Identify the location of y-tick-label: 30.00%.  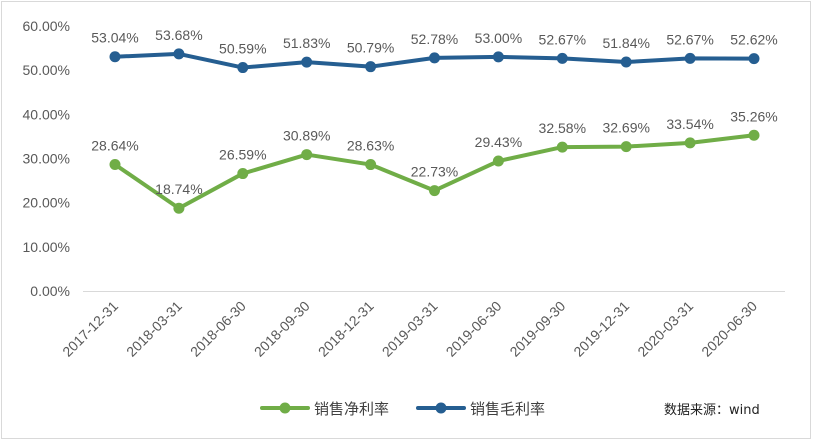
(46, 159).